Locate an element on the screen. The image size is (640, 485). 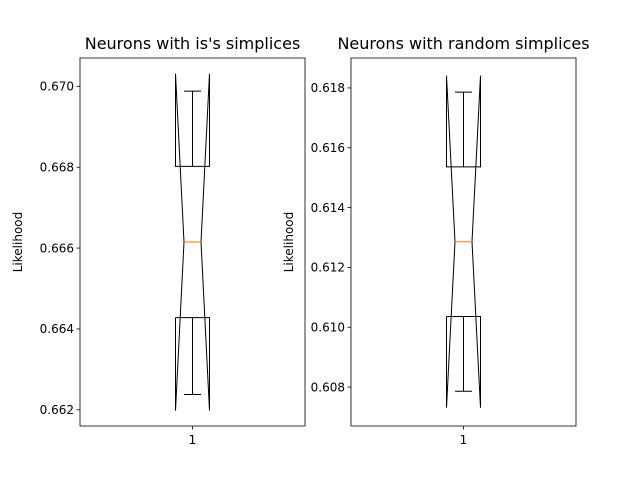
y-tick-label: 0.664 is located at coordinates (57, 329).